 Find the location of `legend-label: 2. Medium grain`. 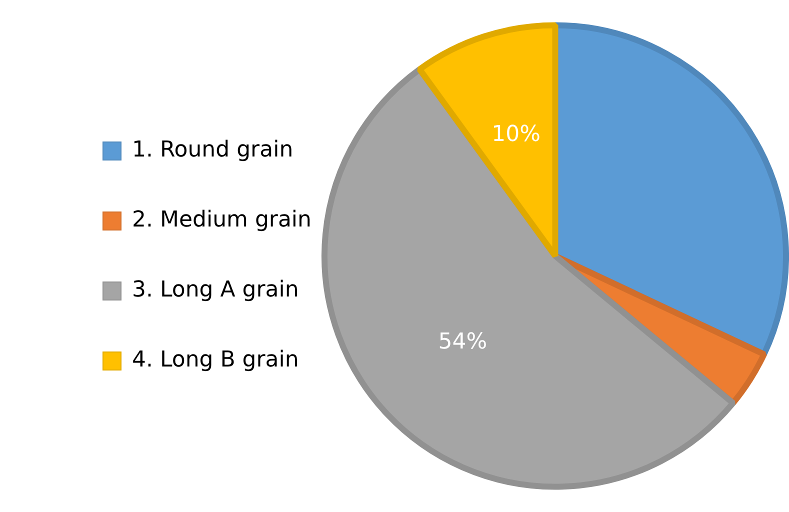

legend-label: 2. Medium grain is located at coordinates (222, 220).